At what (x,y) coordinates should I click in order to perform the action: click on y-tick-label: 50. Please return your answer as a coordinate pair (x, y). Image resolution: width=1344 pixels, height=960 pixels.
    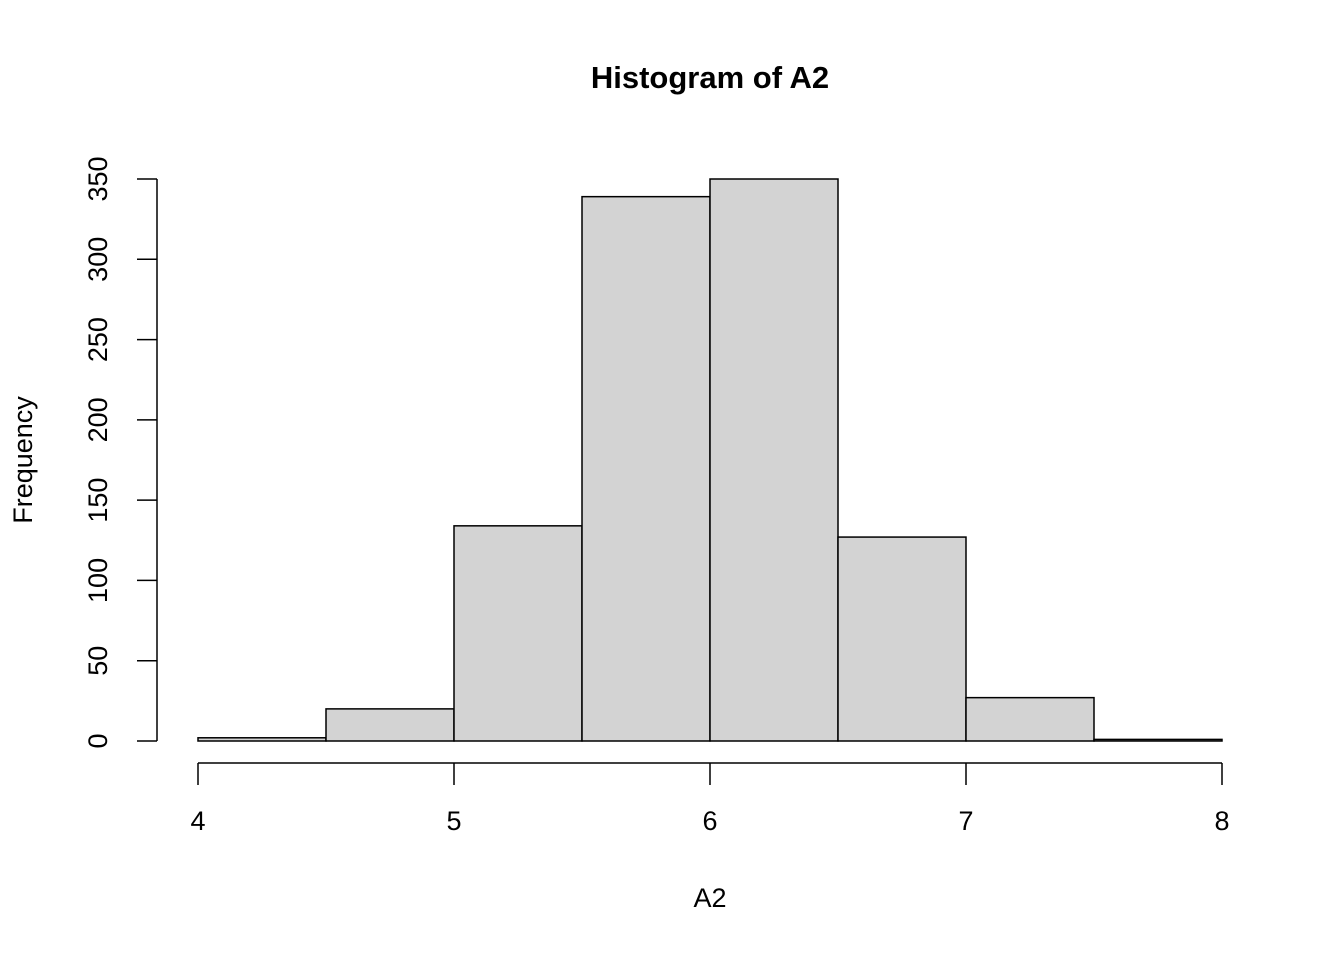
    Looking at the image, I should click on (98, 661).